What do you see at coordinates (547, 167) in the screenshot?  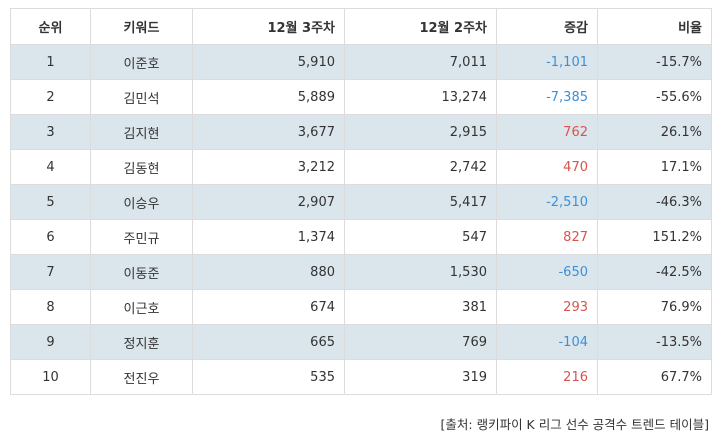 I see `cell-change: 470` at bounding box center [547, 167].